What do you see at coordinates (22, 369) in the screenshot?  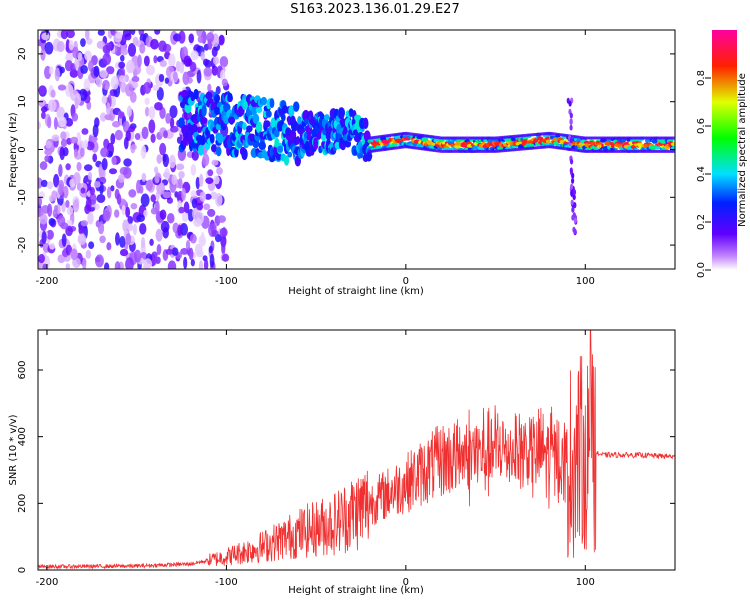 I see `y-tick-label: 600` at bounding box center [22, 369].